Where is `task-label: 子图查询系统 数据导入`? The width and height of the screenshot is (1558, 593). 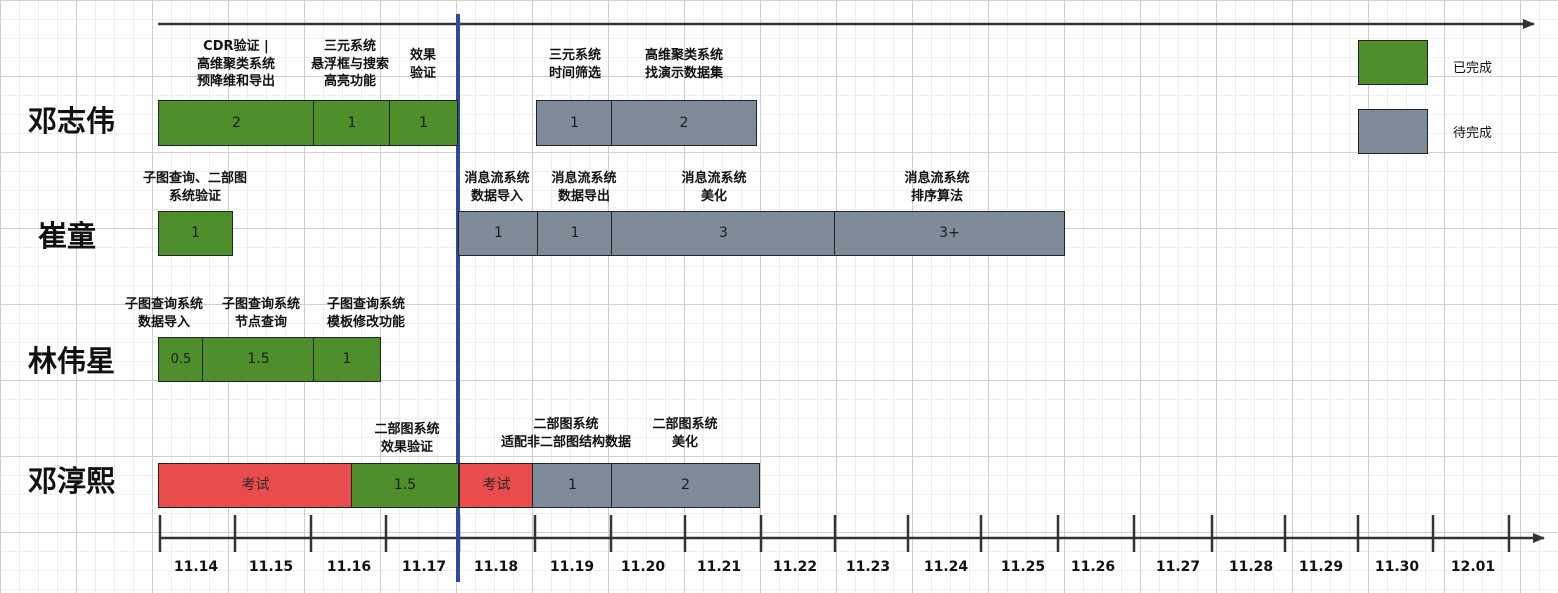 task-label: 子图查询系统 数据导入 is located at coordinates (164, 313).